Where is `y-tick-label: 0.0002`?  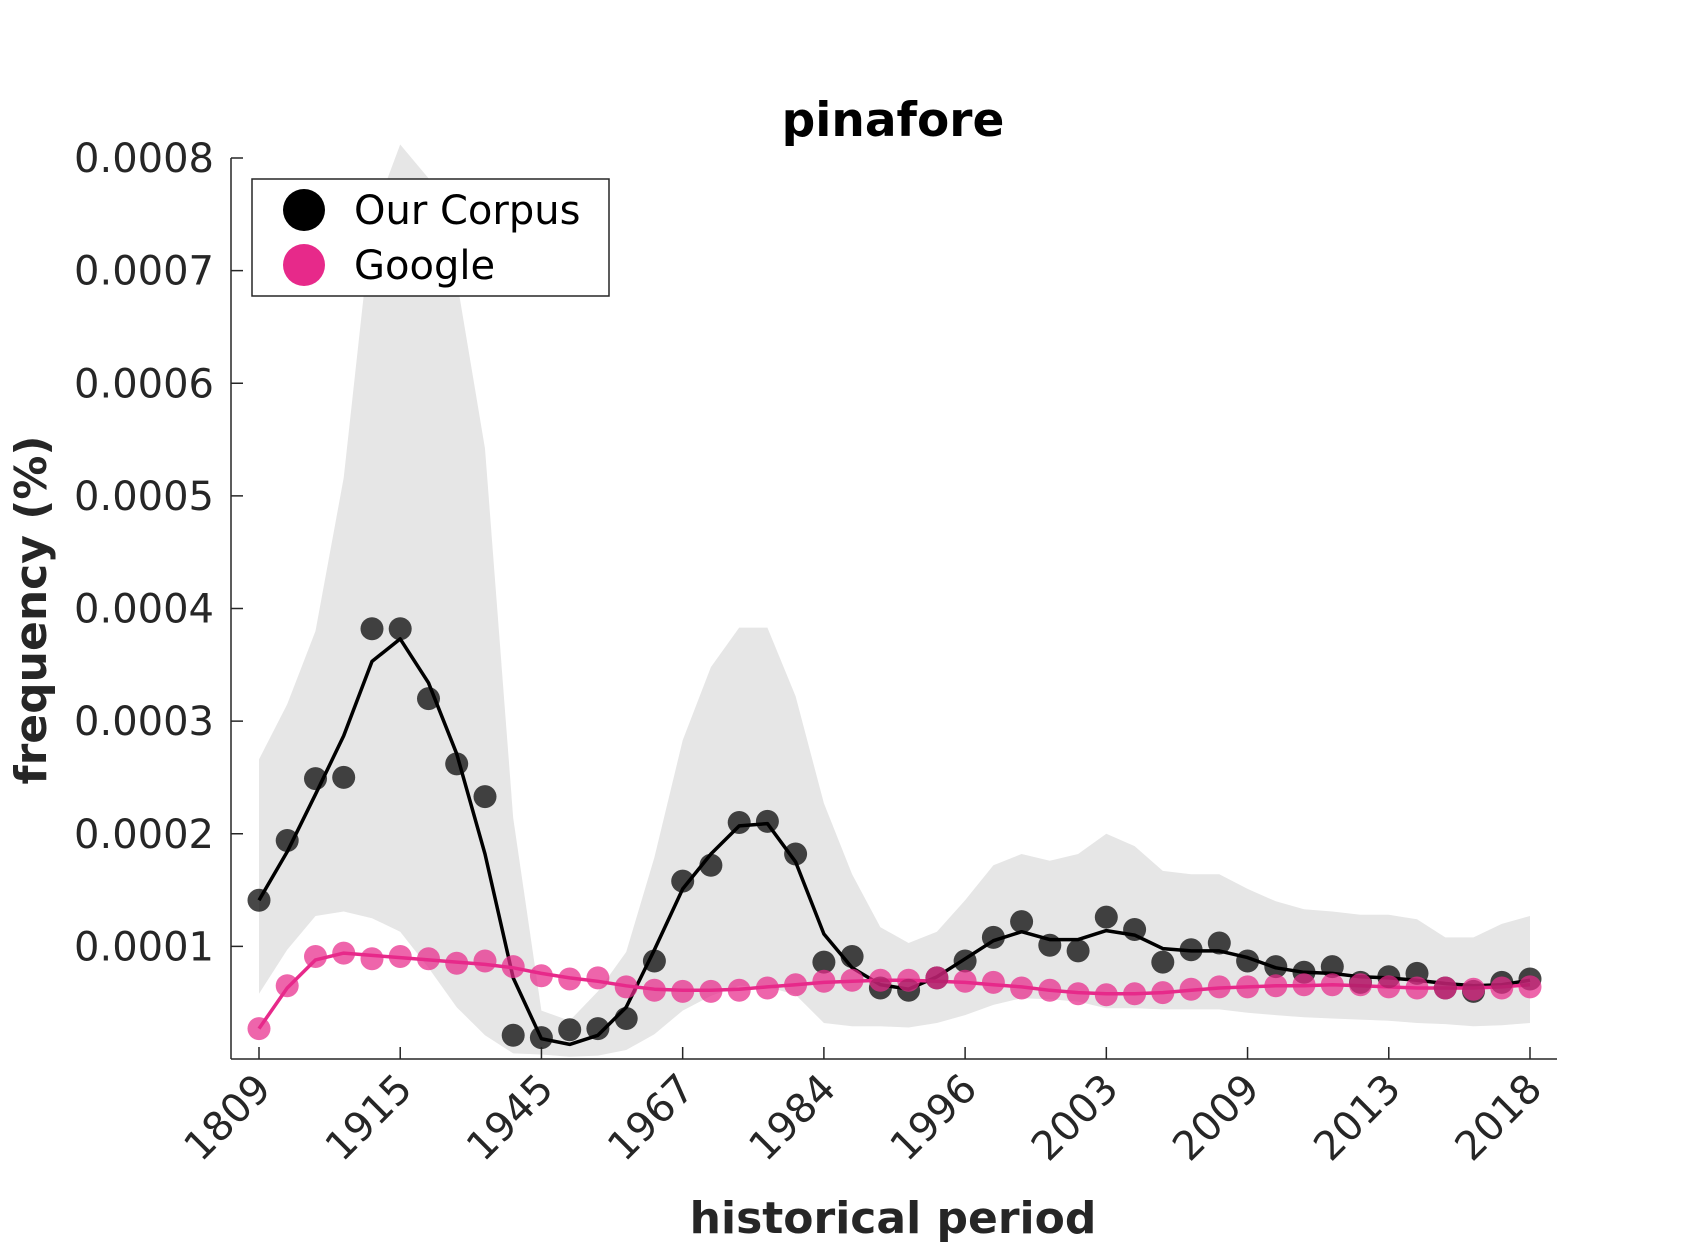
y-tick-label: 0.0002 is located at coordinates (144, 835).